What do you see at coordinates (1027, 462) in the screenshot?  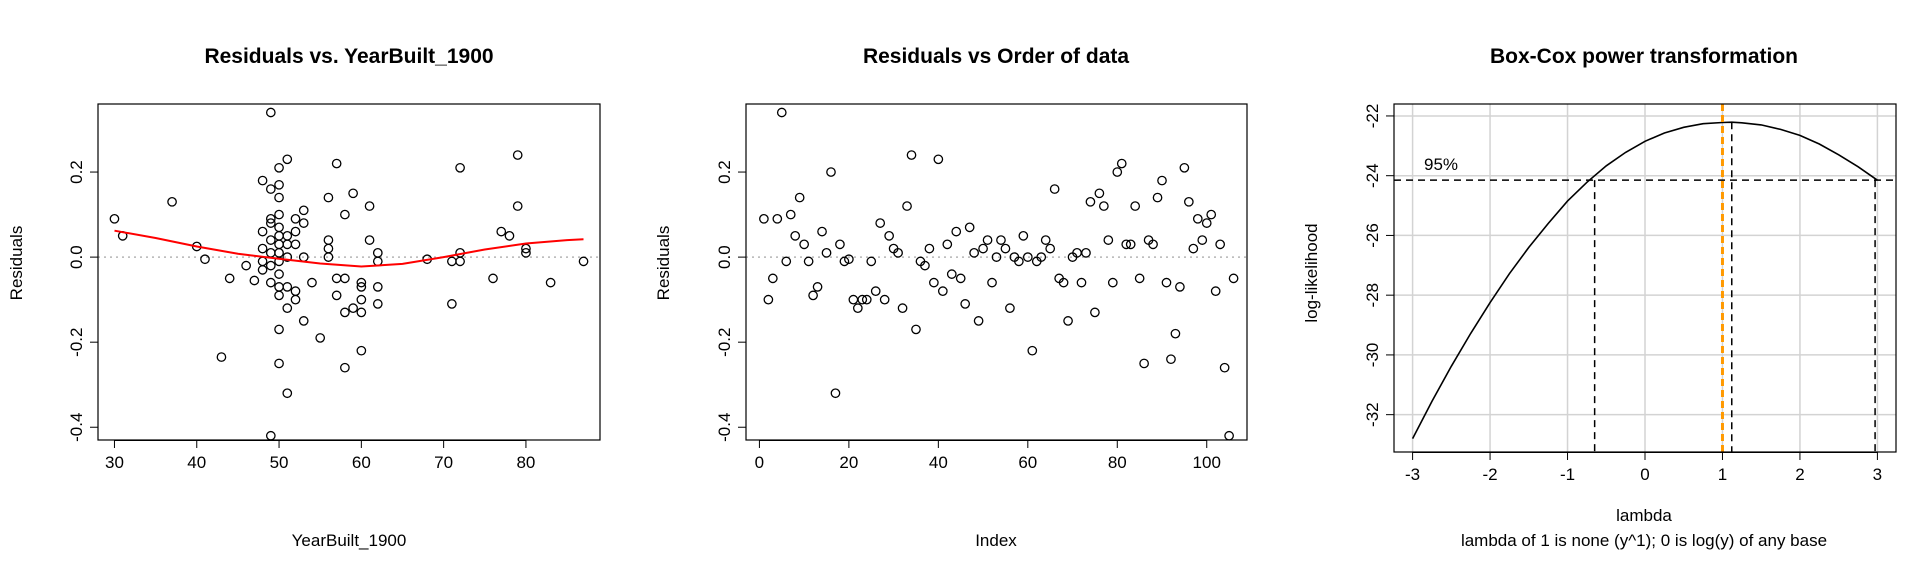 I see `x-tick-label: 60` at bounding box center [1027, 462].